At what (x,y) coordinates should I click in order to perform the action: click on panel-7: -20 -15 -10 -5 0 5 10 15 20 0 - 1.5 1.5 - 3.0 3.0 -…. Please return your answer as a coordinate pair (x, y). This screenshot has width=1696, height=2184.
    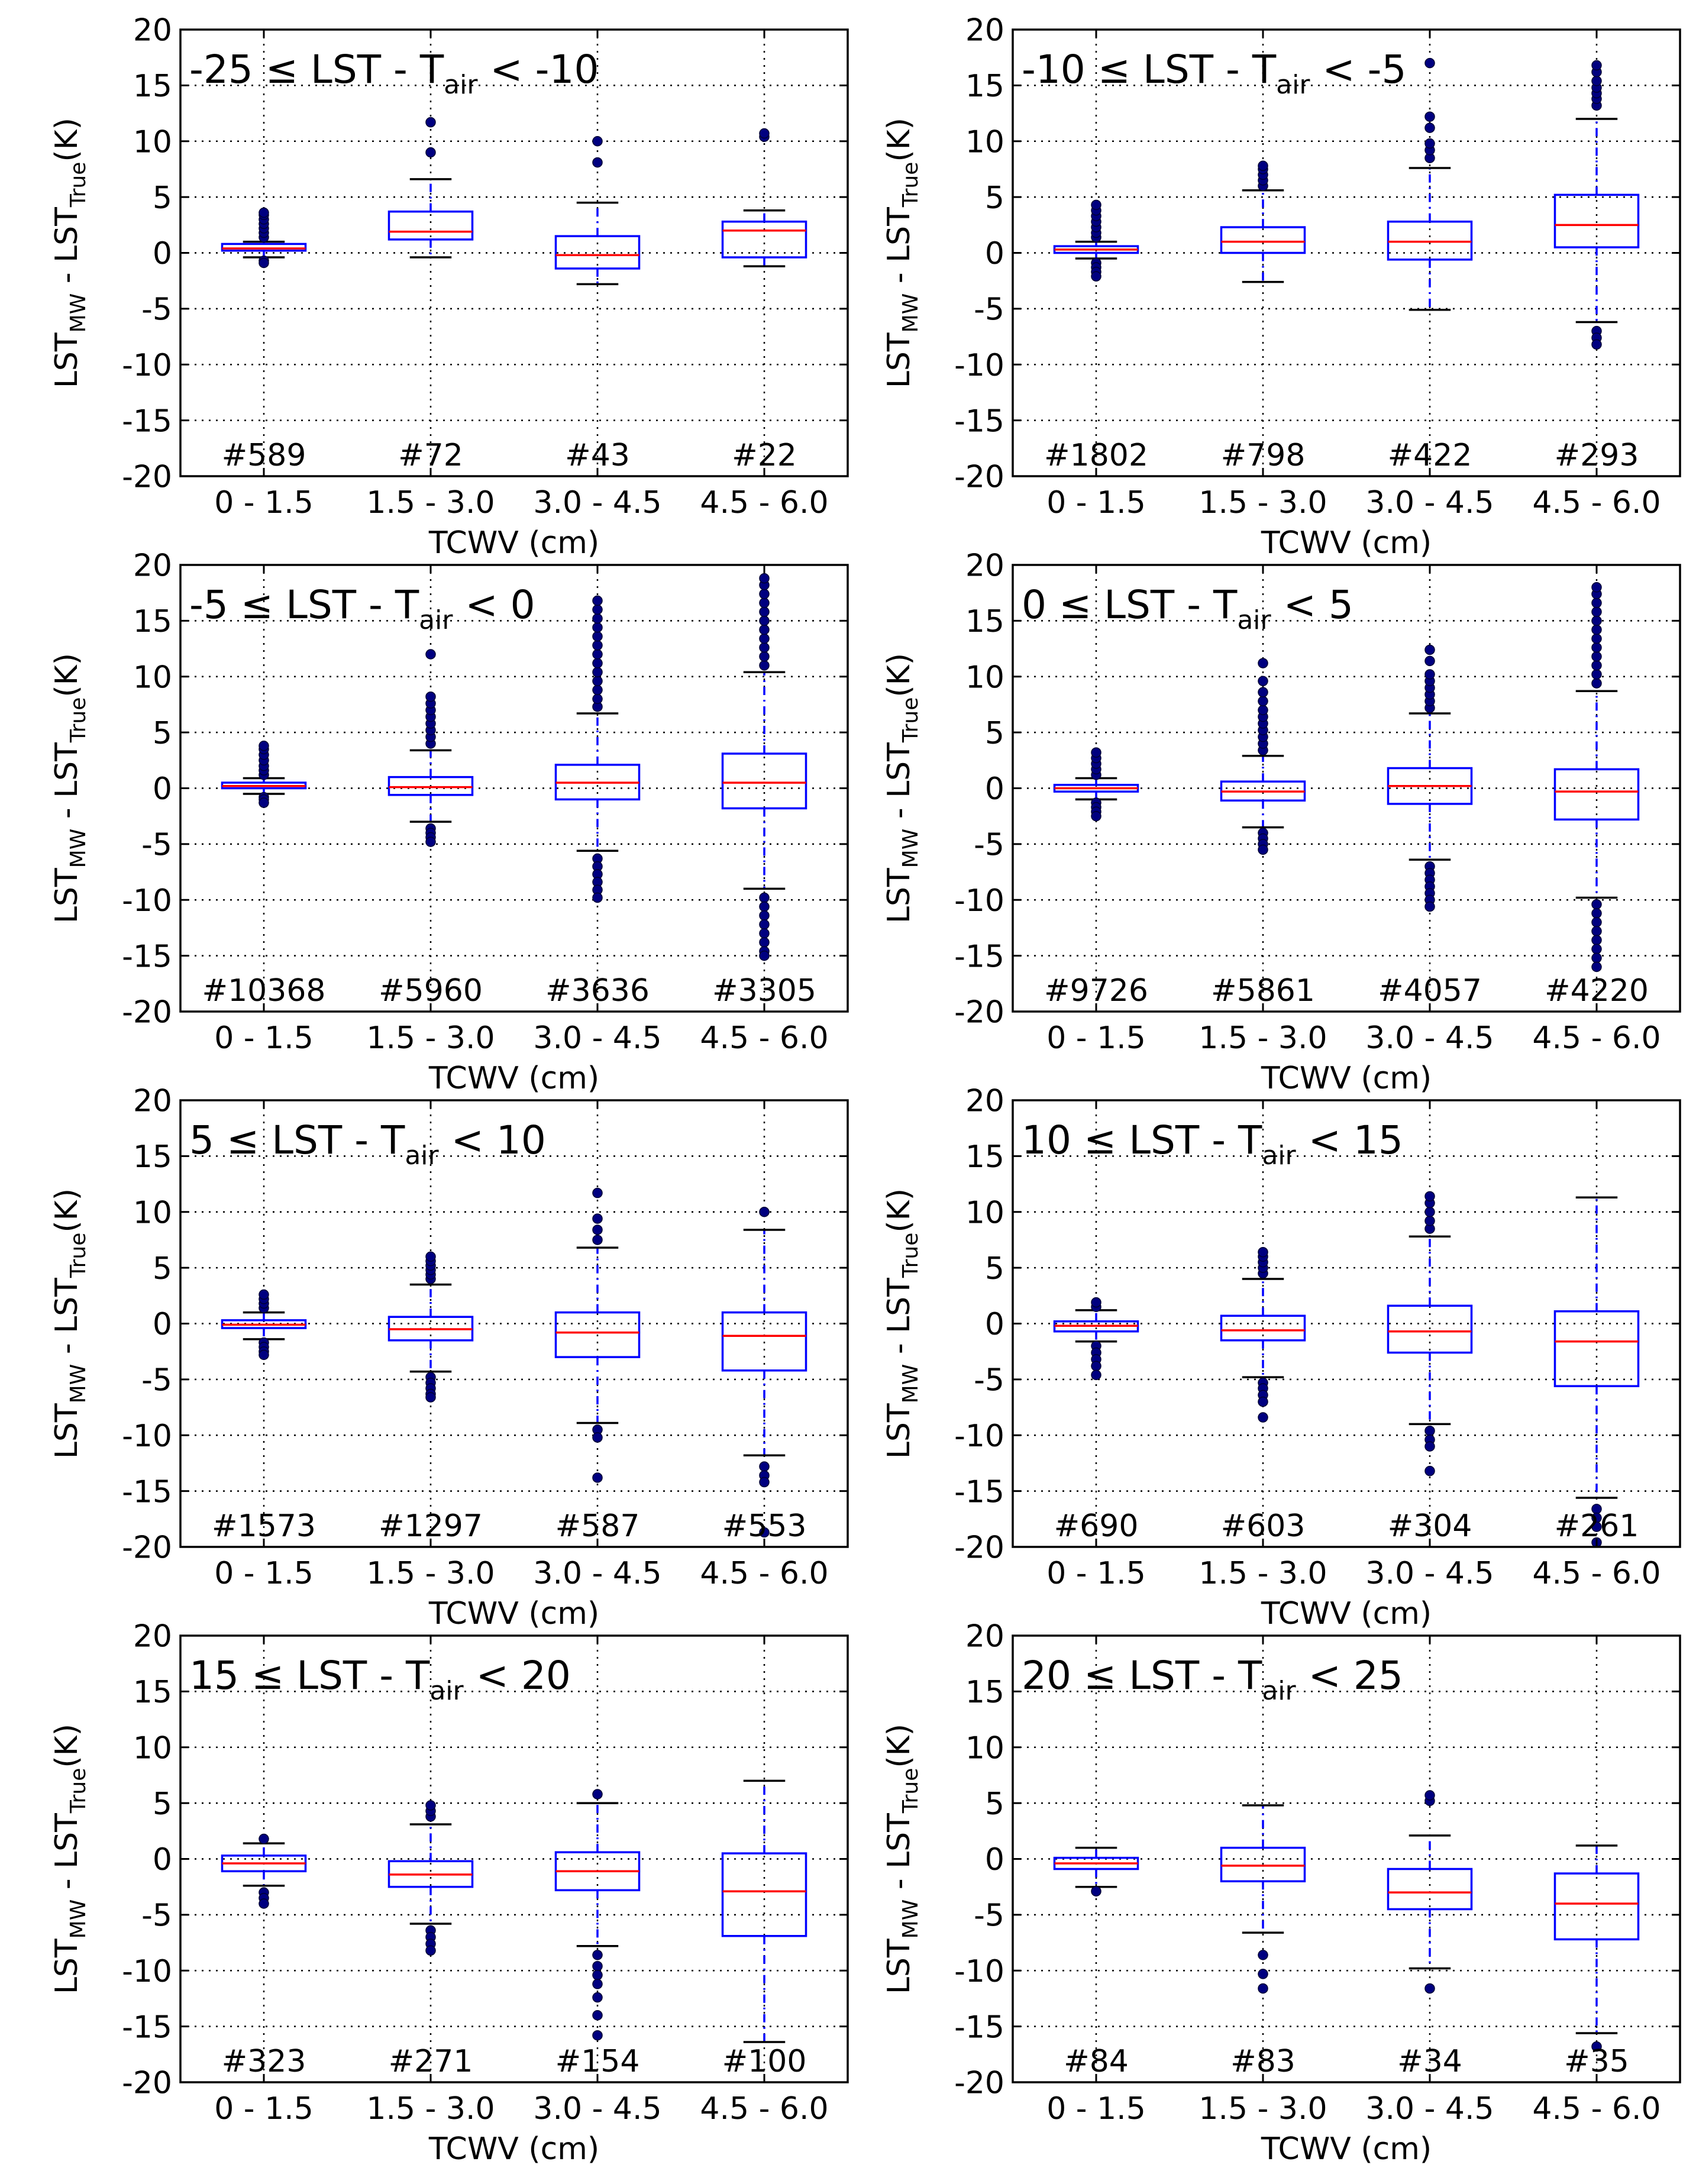
    Looking at the image, I should click on (449, 1893).